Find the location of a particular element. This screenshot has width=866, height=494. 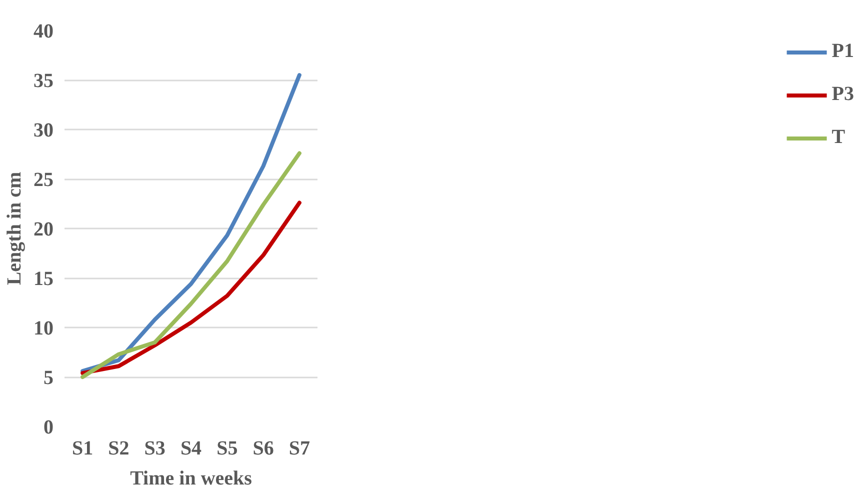

x-tick-label: S1 is located at coordinates (83, 449).